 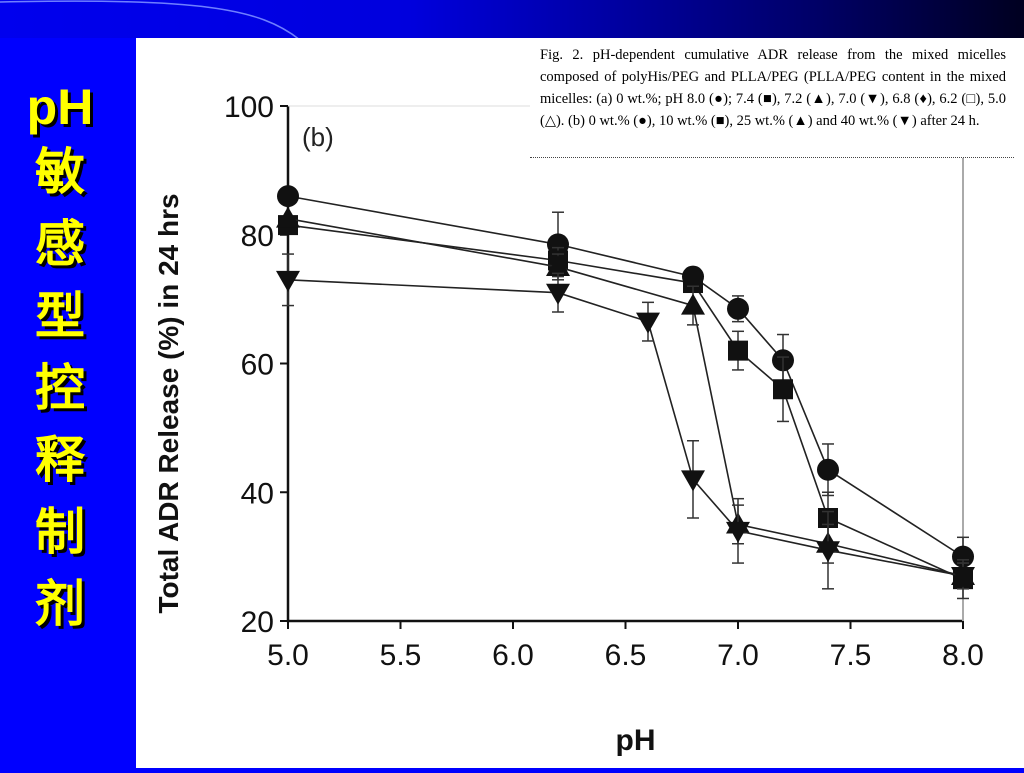 I want to click on decorative-curve, so click(x=150, y=20).